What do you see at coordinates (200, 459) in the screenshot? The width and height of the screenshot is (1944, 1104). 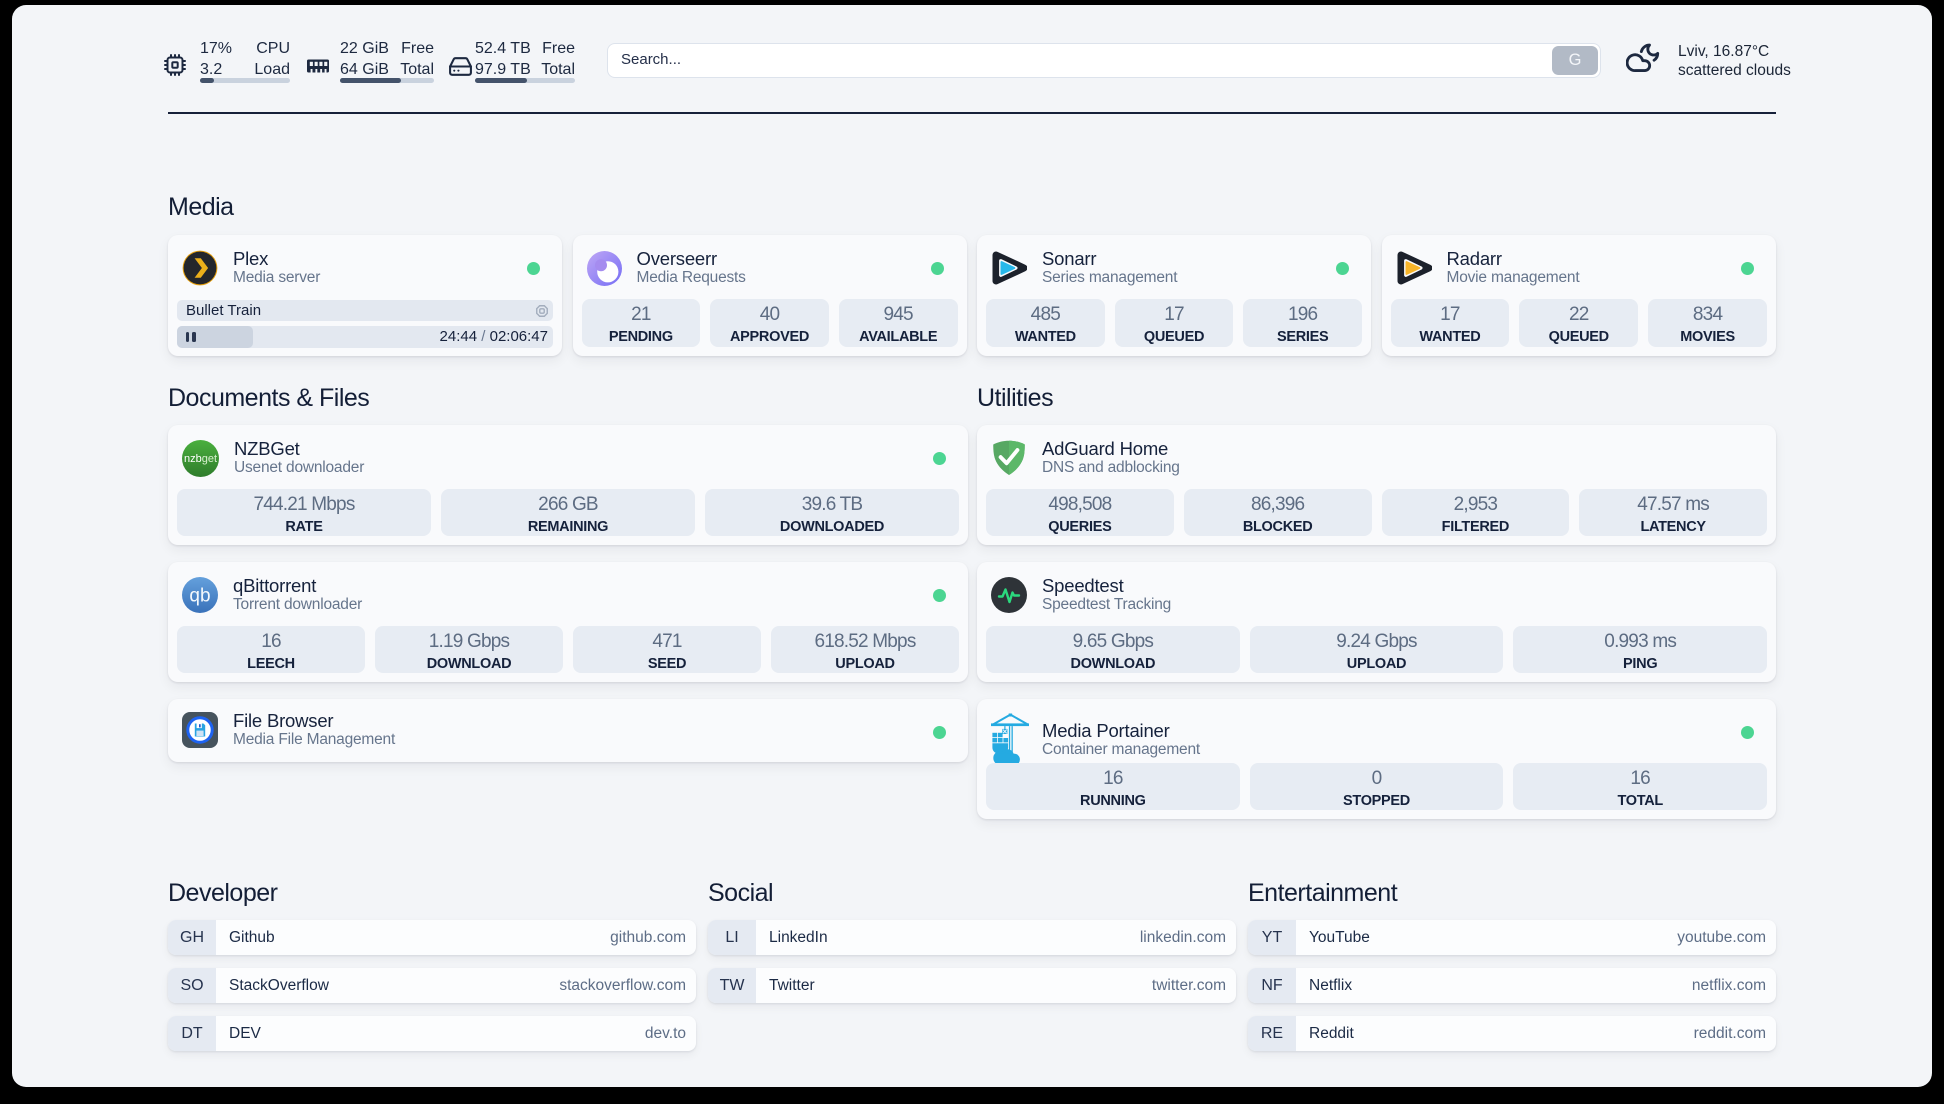 I see `svg-text: nzbget` at bounding box center [200, 459].